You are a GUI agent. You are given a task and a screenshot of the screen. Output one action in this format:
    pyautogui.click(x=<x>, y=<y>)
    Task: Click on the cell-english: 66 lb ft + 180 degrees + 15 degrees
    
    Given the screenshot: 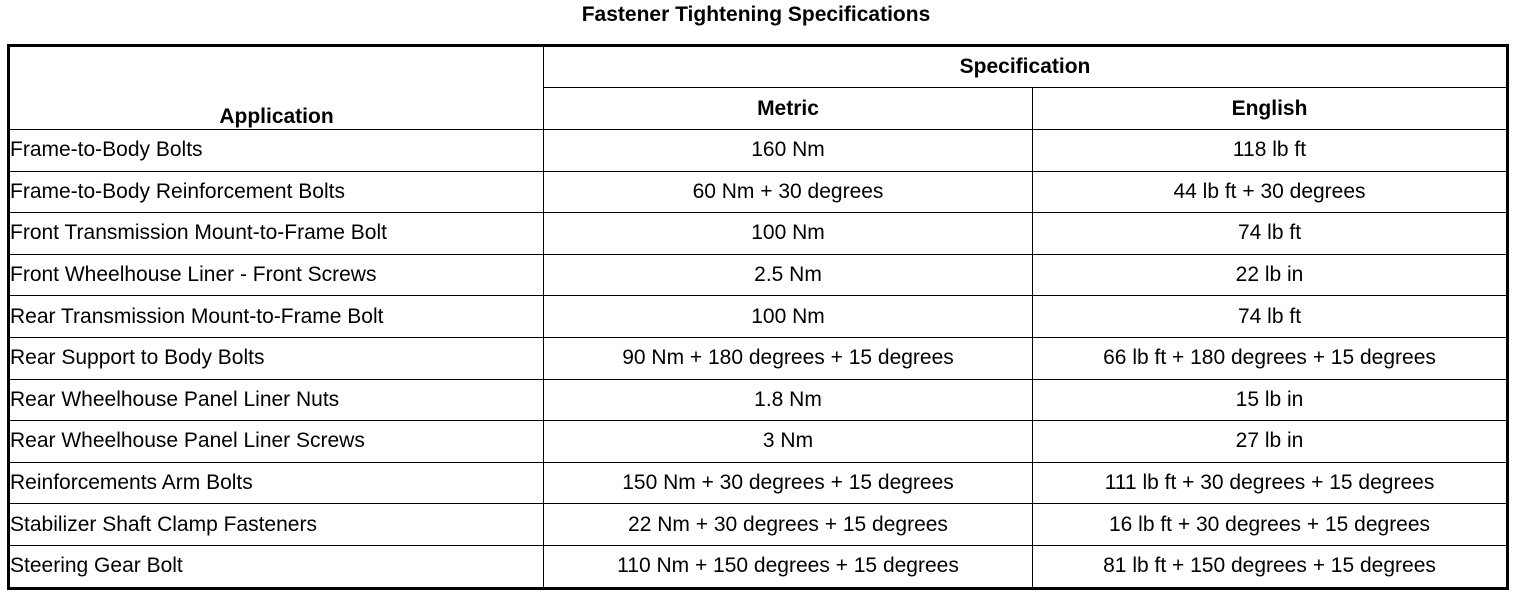 What is the action you would take?
    pyautogui.click(x=1270, y=358)
    